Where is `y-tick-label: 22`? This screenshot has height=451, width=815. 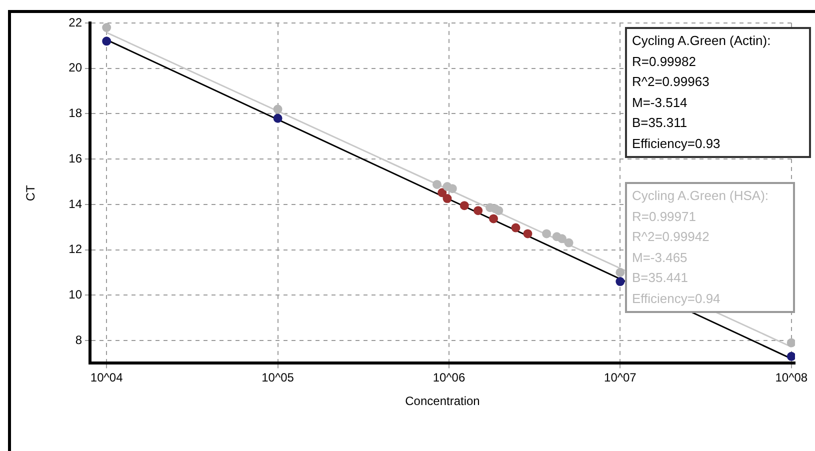
y-tick-label: 22 is located at coordinates (75, 22).